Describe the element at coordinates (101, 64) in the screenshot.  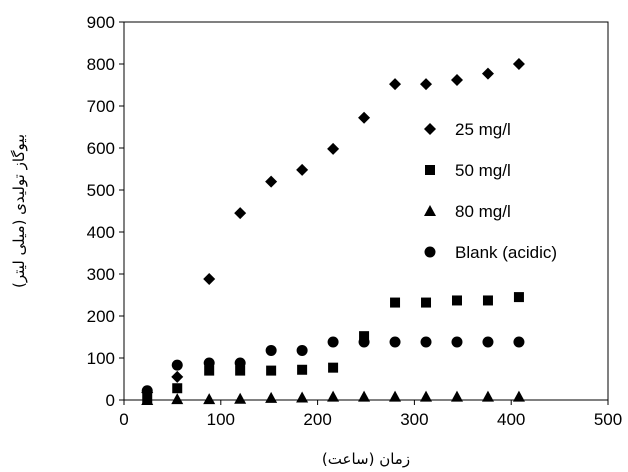
I see `y-tick-label: 800` at that location.